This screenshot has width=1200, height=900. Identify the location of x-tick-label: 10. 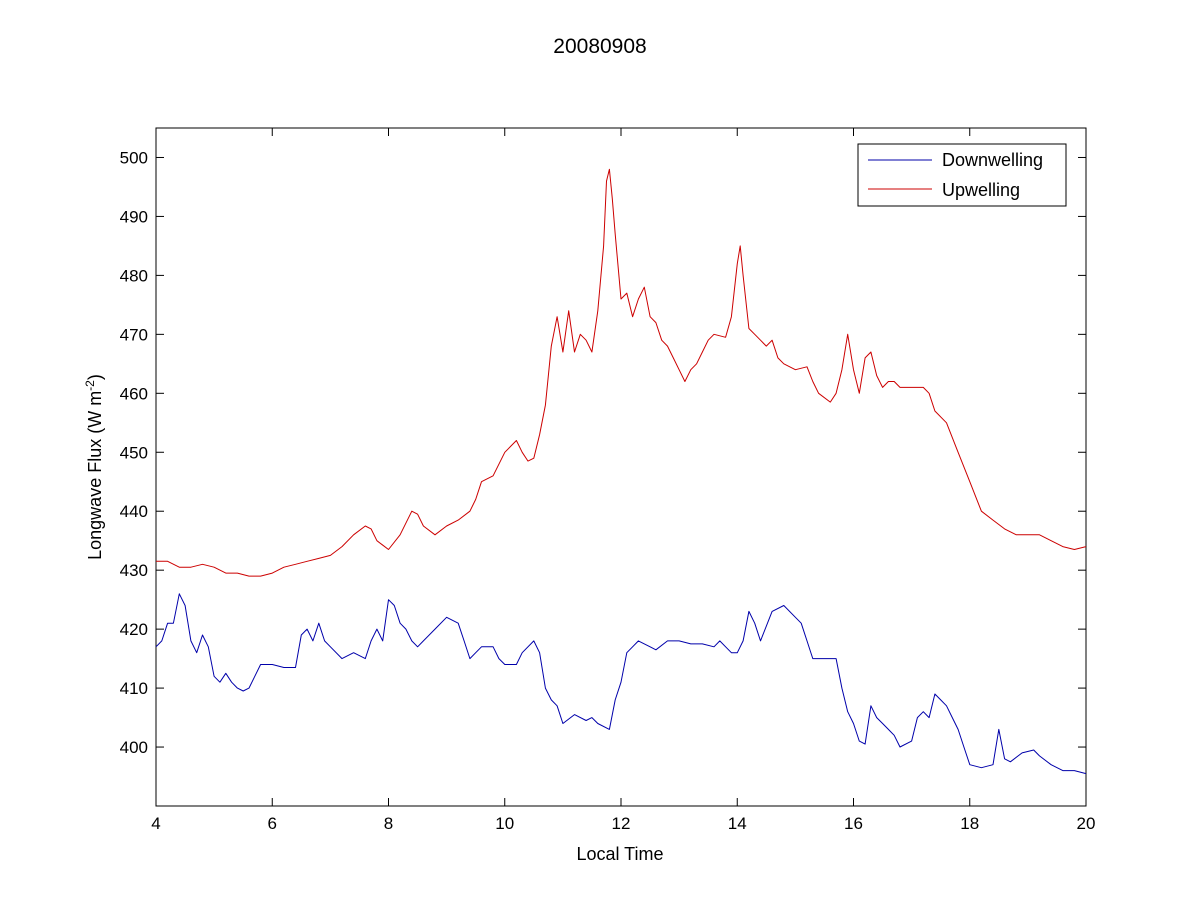
(504, 823).